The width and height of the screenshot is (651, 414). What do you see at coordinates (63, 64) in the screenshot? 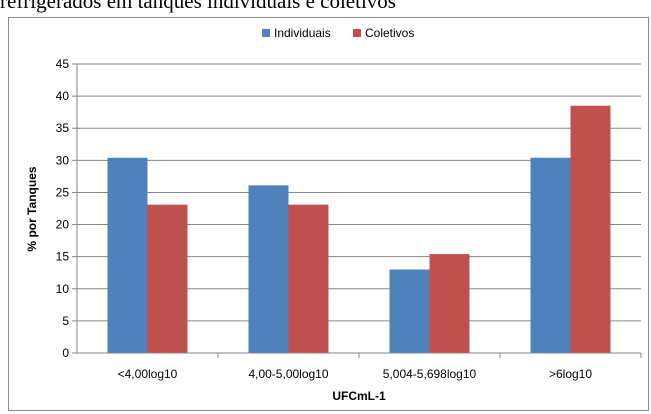
I see `y-tick-label: 45` at bounding box center [63, 64].